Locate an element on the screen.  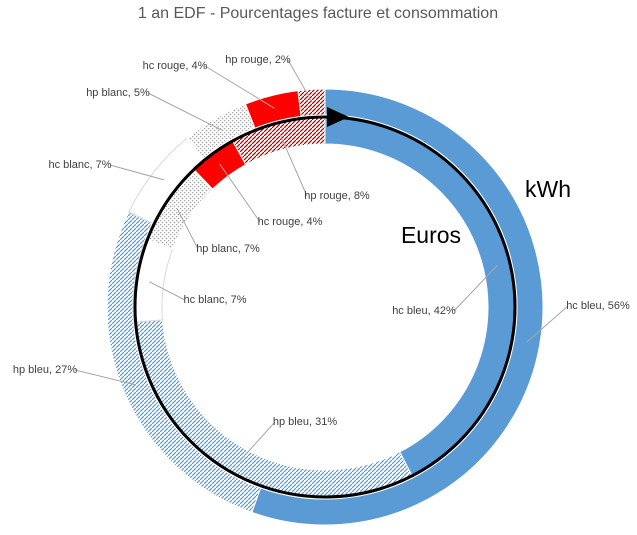
data-label: hp bleu, 31% is located at coordinates (305, 422).